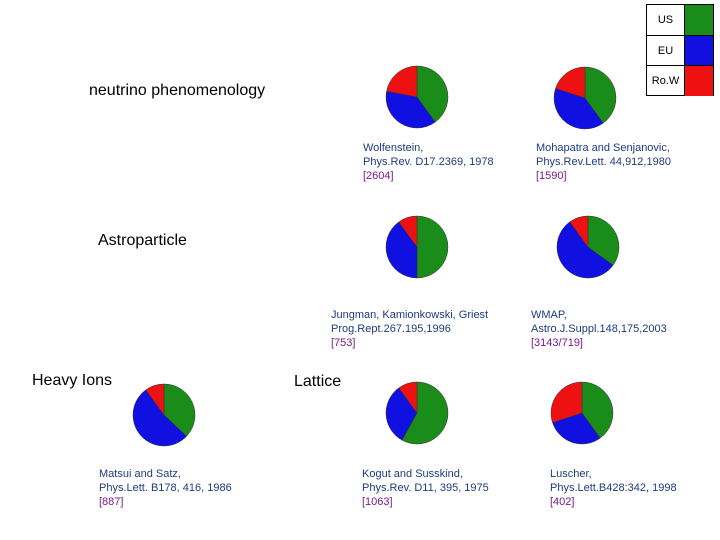 The image size is (720, 540). Describe the element at coordinates (557, 343) in the screenshot. I see `citation-count: [3143/719]` at that location.